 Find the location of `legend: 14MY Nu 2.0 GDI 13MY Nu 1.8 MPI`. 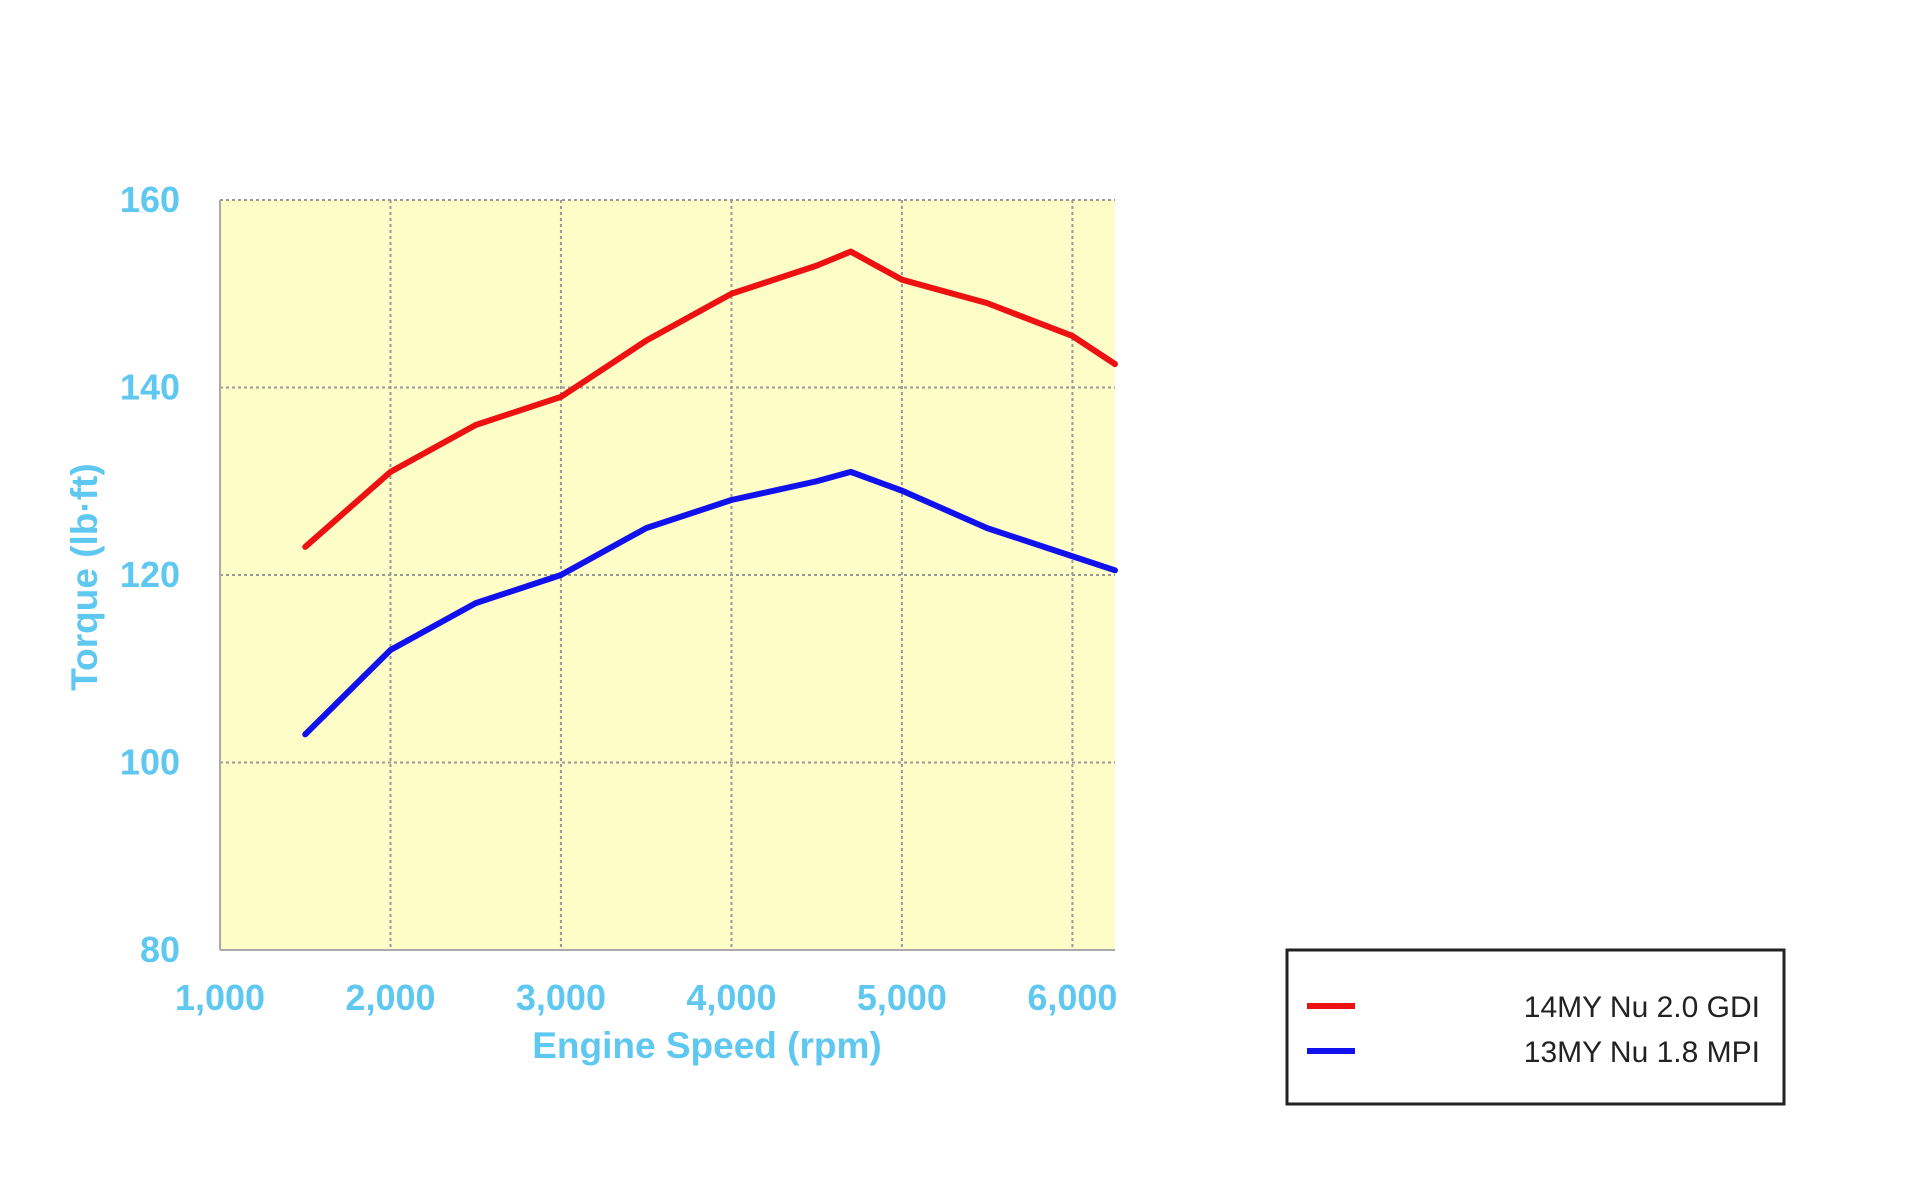

legend: 14MY Nu 2.0 GDI 13MY Nu 1.8 MPI is located at coordinates (1535, 1027).